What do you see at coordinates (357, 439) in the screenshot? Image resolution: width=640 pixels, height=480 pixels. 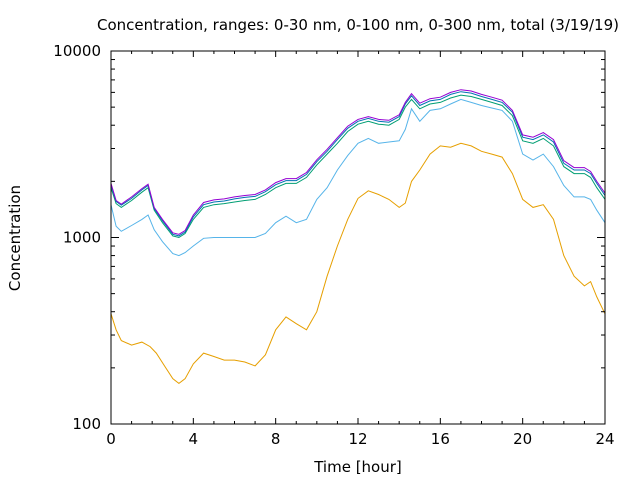 I see `x-tick-label: 12` at bounding box center [357, 439].